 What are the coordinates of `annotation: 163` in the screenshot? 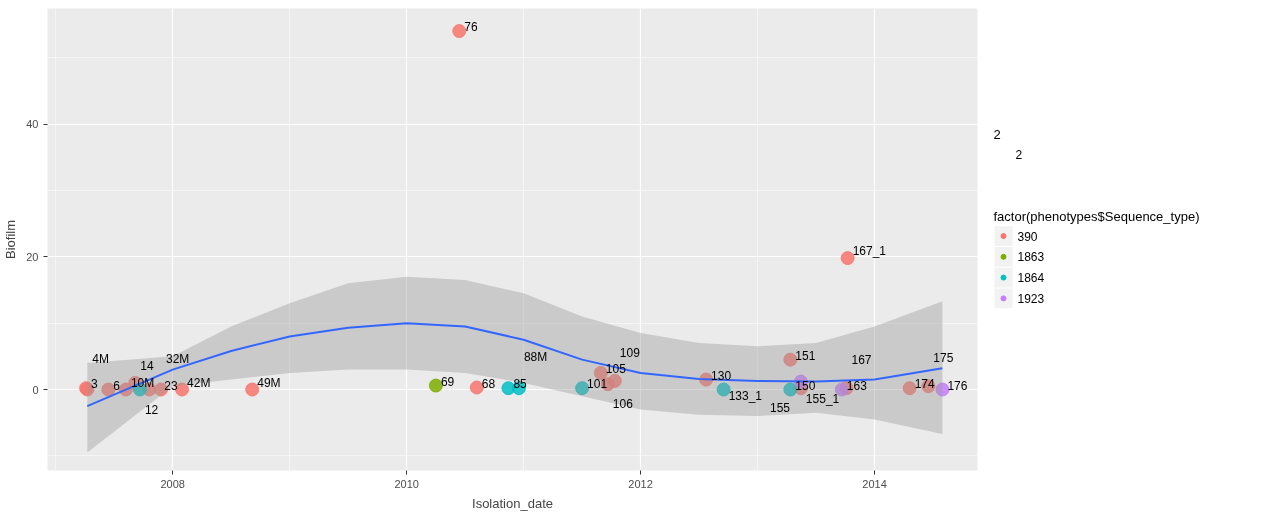 It's located at (857, 385).